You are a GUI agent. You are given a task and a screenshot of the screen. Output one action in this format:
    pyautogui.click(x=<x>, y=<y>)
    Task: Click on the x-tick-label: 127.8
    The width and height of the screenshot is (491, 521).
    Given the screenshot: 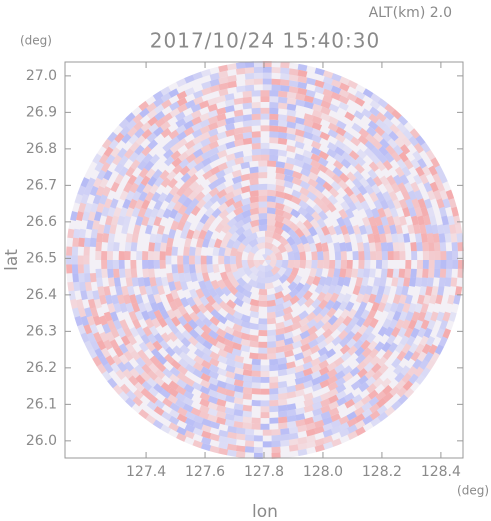 What is the action you would take?
    pyautogui.click(x=264, y=472)
    